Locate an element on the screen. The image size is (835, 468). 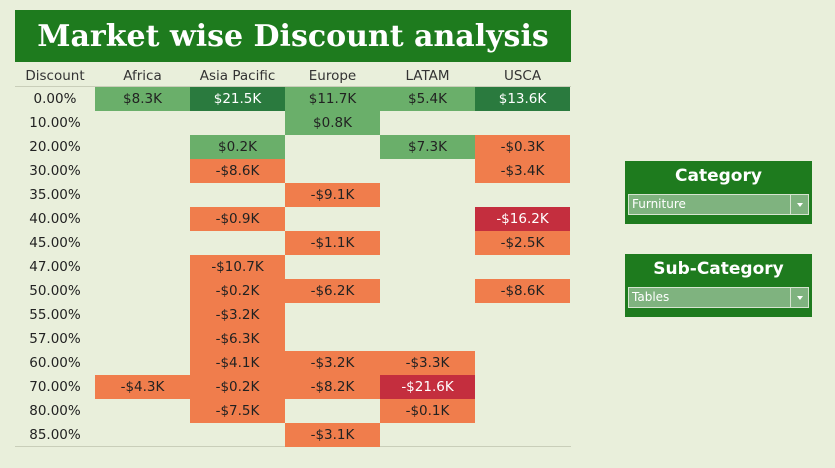
table-row: 80.00% -$7.5K -$0.1K is located at coordinates (293, 411).